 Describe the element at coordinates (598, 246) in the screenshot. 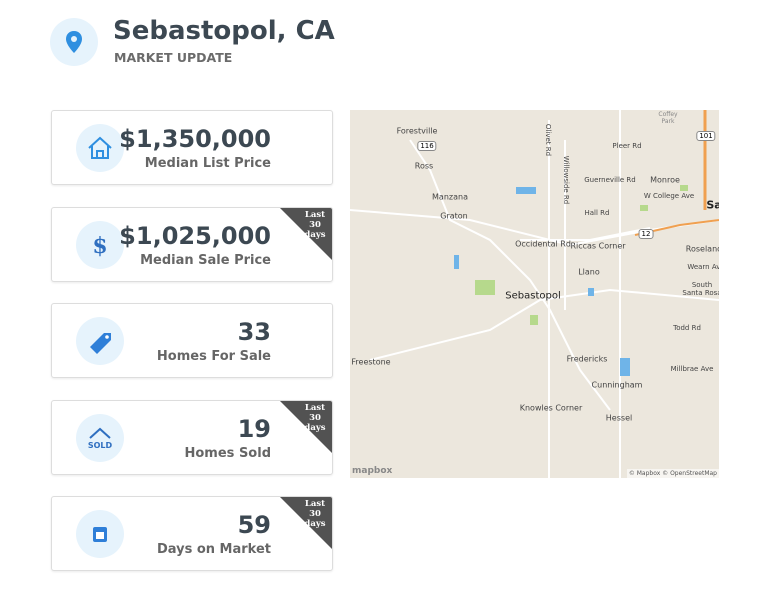

I see `map-label: Riccas Corner` at that location.